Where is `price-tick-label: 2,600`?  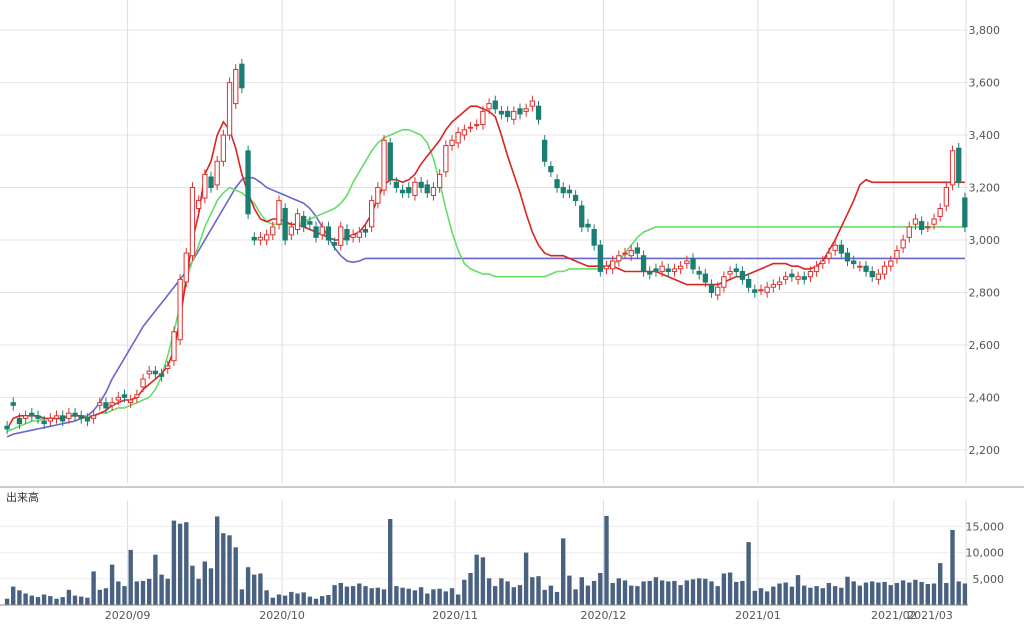 price-tick-label: 2,600 is located at coordinates (985, 345).